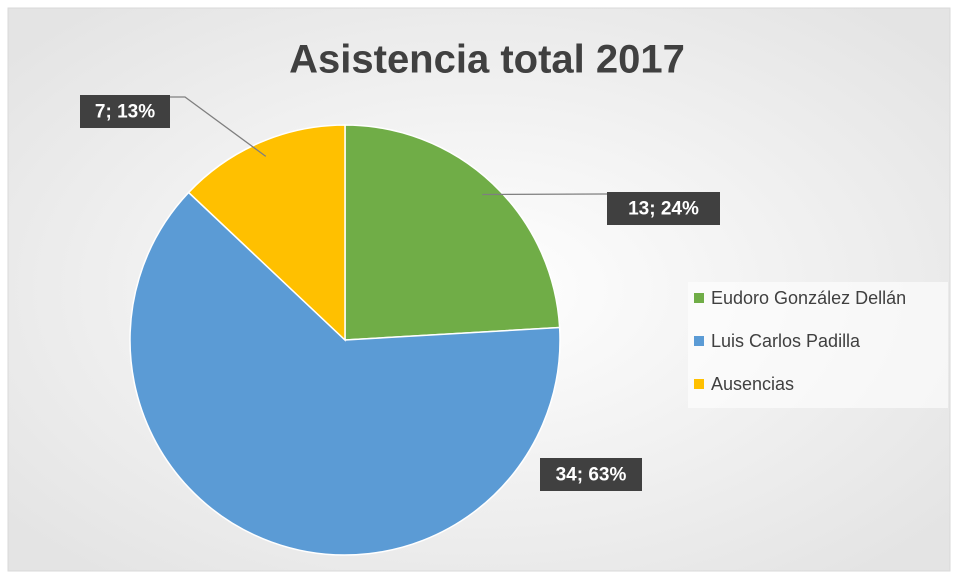 Image resolution: width=958 pixels, height=579 pixels. I want to click on legend-label: Luis Carlos Padilla, so click(786, 341).